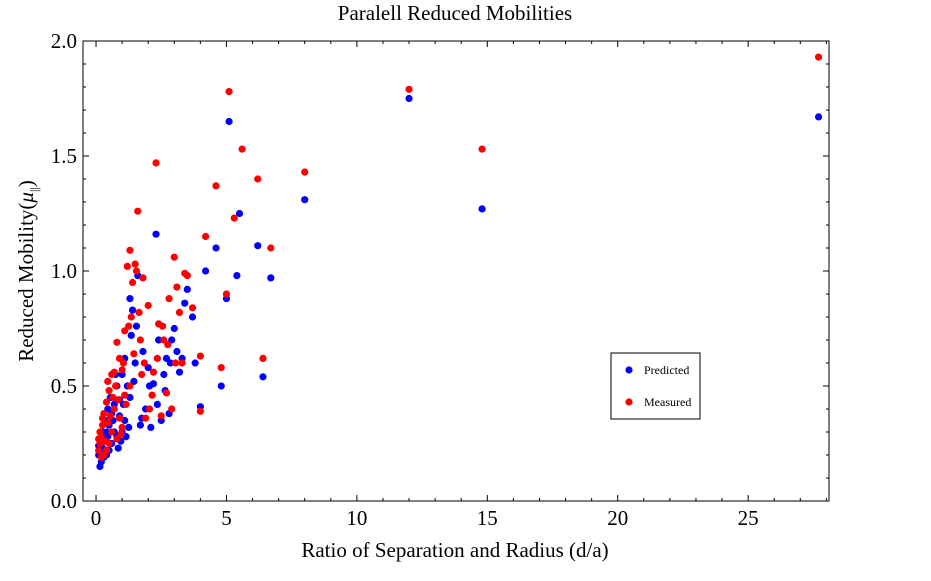 This screenshot has height=581, width=931. Describe the element at coordinates (356, 518) in the screenshot. I see `x-tick-label: 10` at that location.